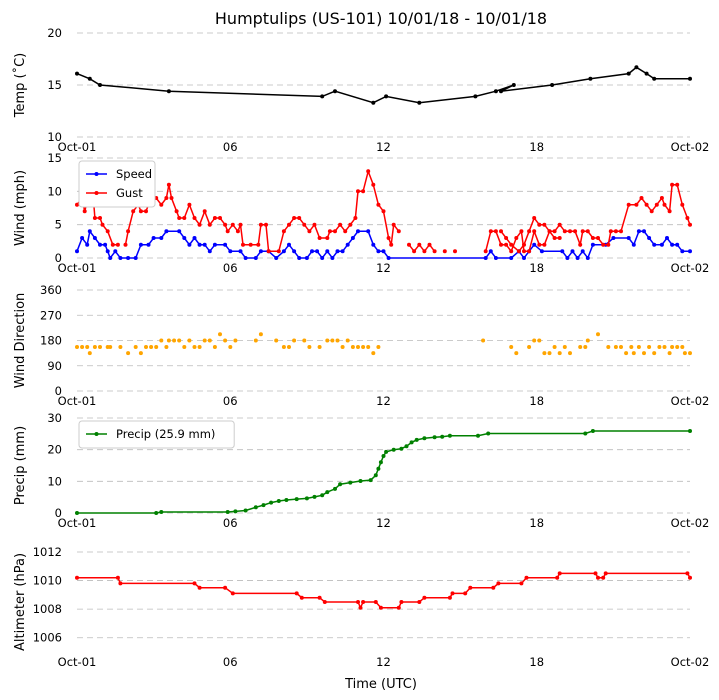 Image resolution: width=719 pixels, height=700 pixels. Describe the element at coordinates (54, 481) in the screenshot. I see `y-tick-label-precip: 10` at that location.